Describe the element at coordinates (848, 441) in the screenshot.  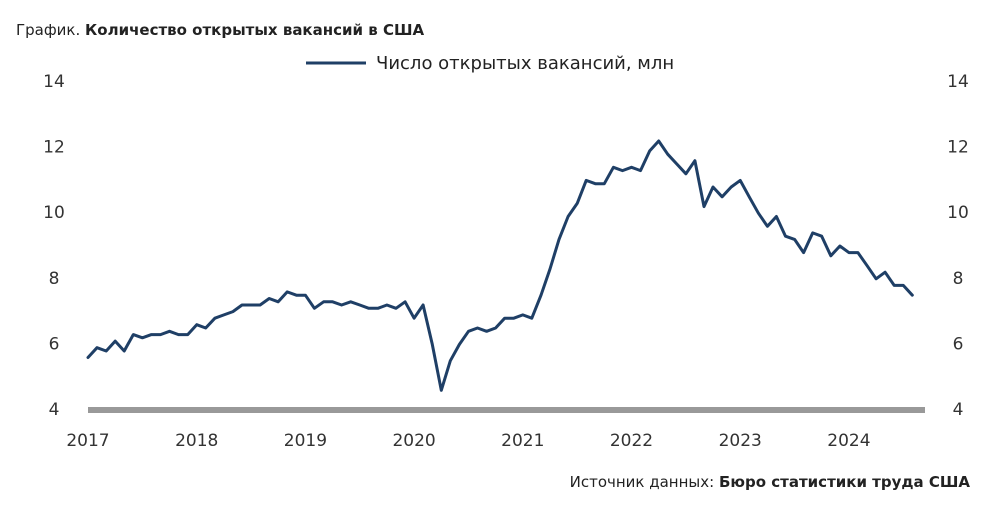
I see `x-tick-label: 2024` at that location.